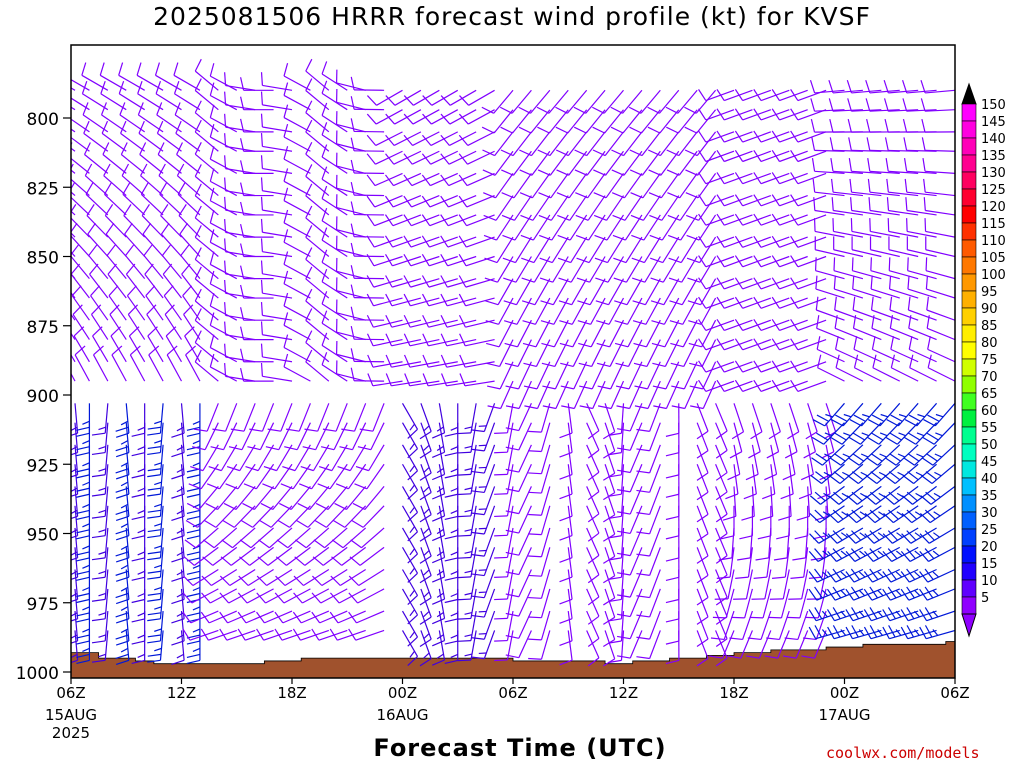 This screenshot has height=768, width=1024. What do you see at coordinates (969, 625) in the screenshot?
I see `colorbar-bottom-cap` at bounding box center [969, 625].